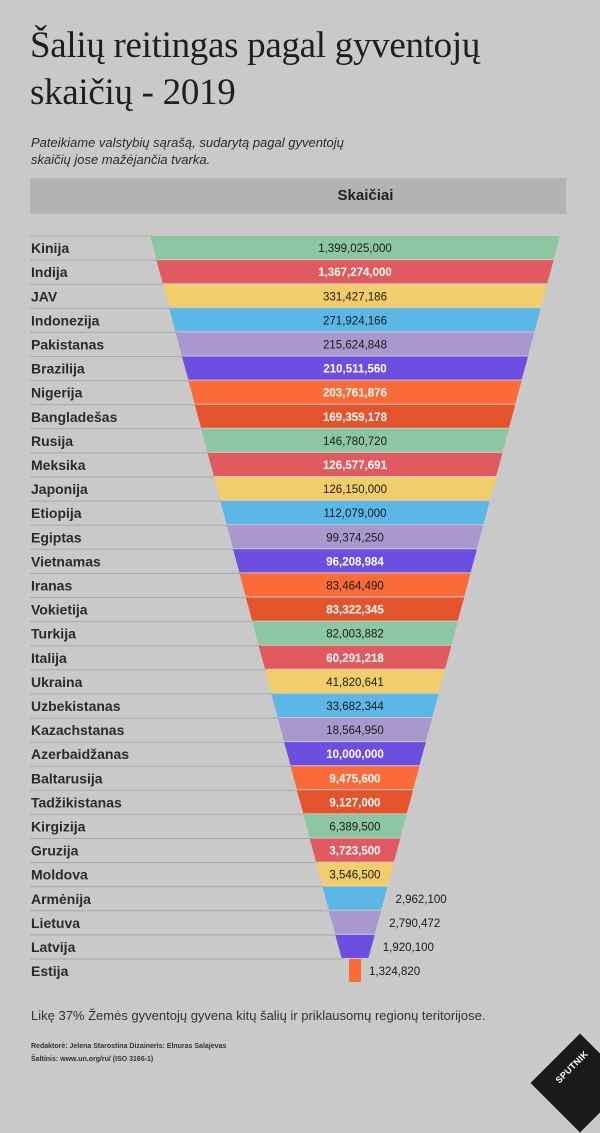 This screenshot has height=1133, width=600. What do you see at coordinates (394, 972) in the screenshot?
I see `value-label: 1,324,820` at bounding box center [394, 972].